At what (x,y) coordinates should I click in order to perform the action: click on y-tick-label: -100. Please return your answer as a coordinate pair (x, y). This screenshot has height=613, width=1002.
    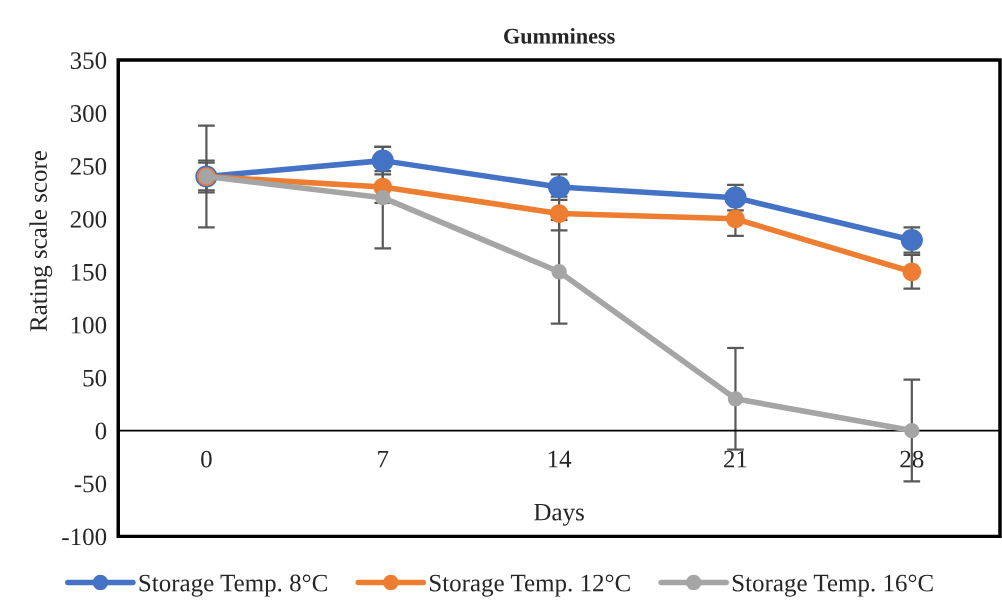
    Looking at the image, I should click on (84, 537).